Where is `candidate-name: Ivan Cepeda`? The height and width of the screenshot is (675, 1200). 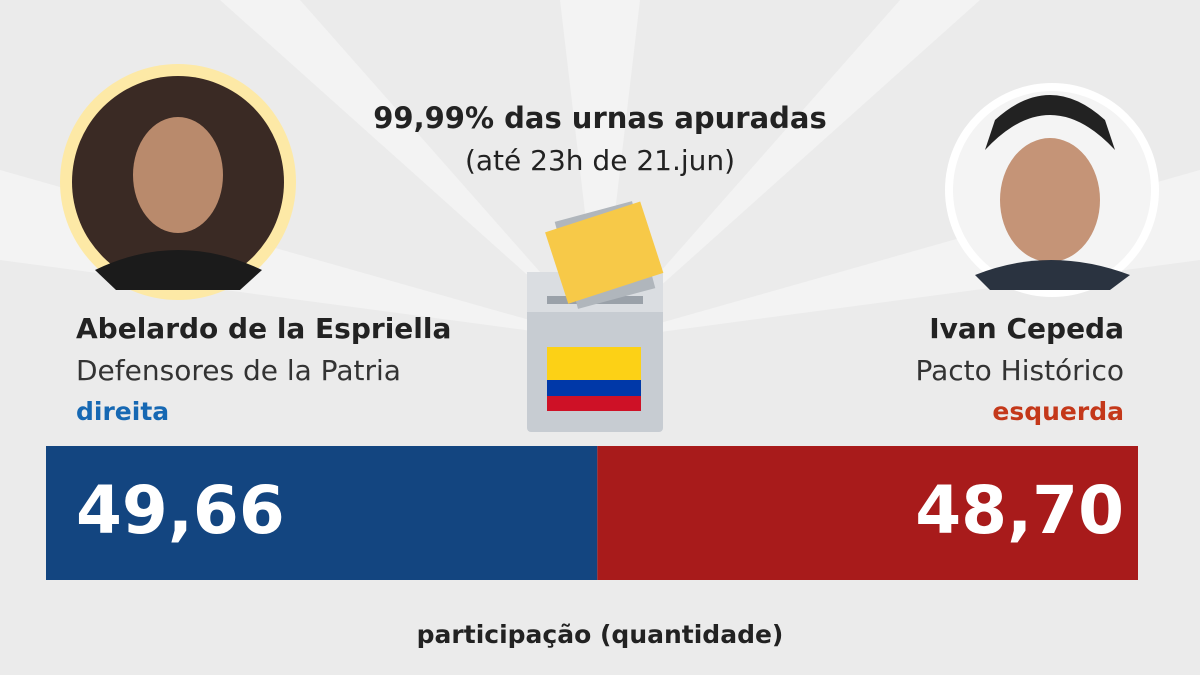 candidate-name: Ivan Cepeda is located at coordinates (1026, 328).